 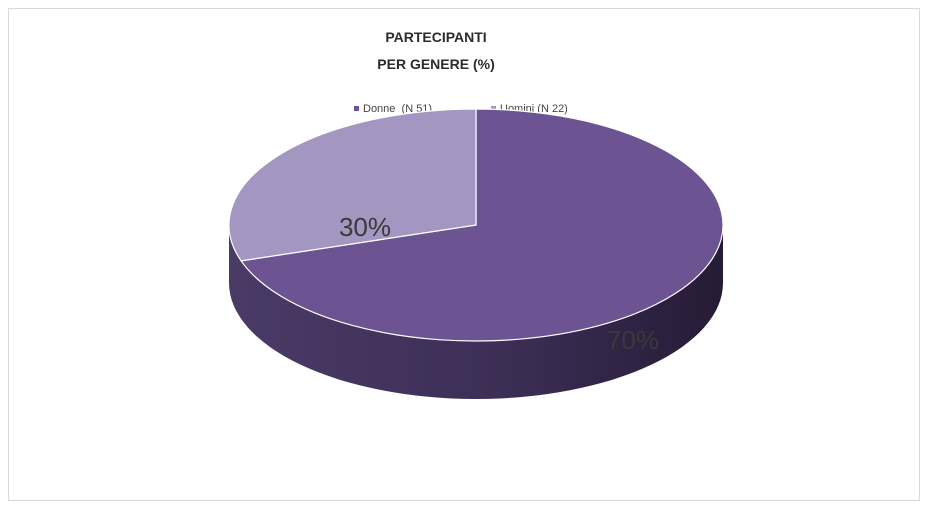 I want to click on legend-swatch-uomini, so click(x=493, y=108).